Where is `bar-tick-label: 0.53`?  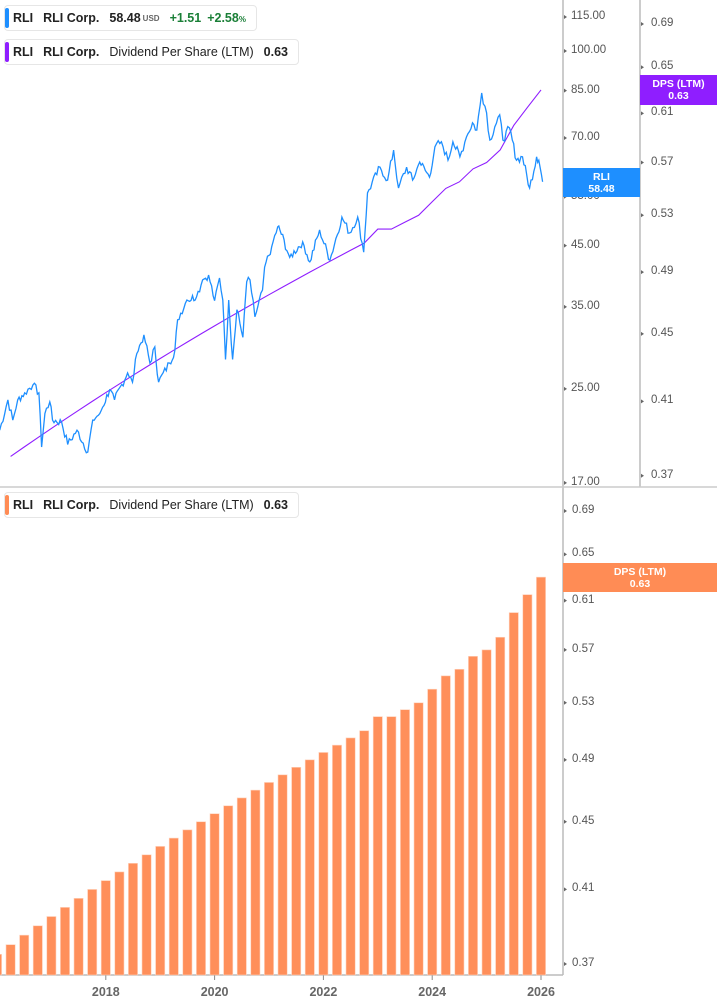 bar-tick-label: 0.53 is located at coordinates (583, 701).